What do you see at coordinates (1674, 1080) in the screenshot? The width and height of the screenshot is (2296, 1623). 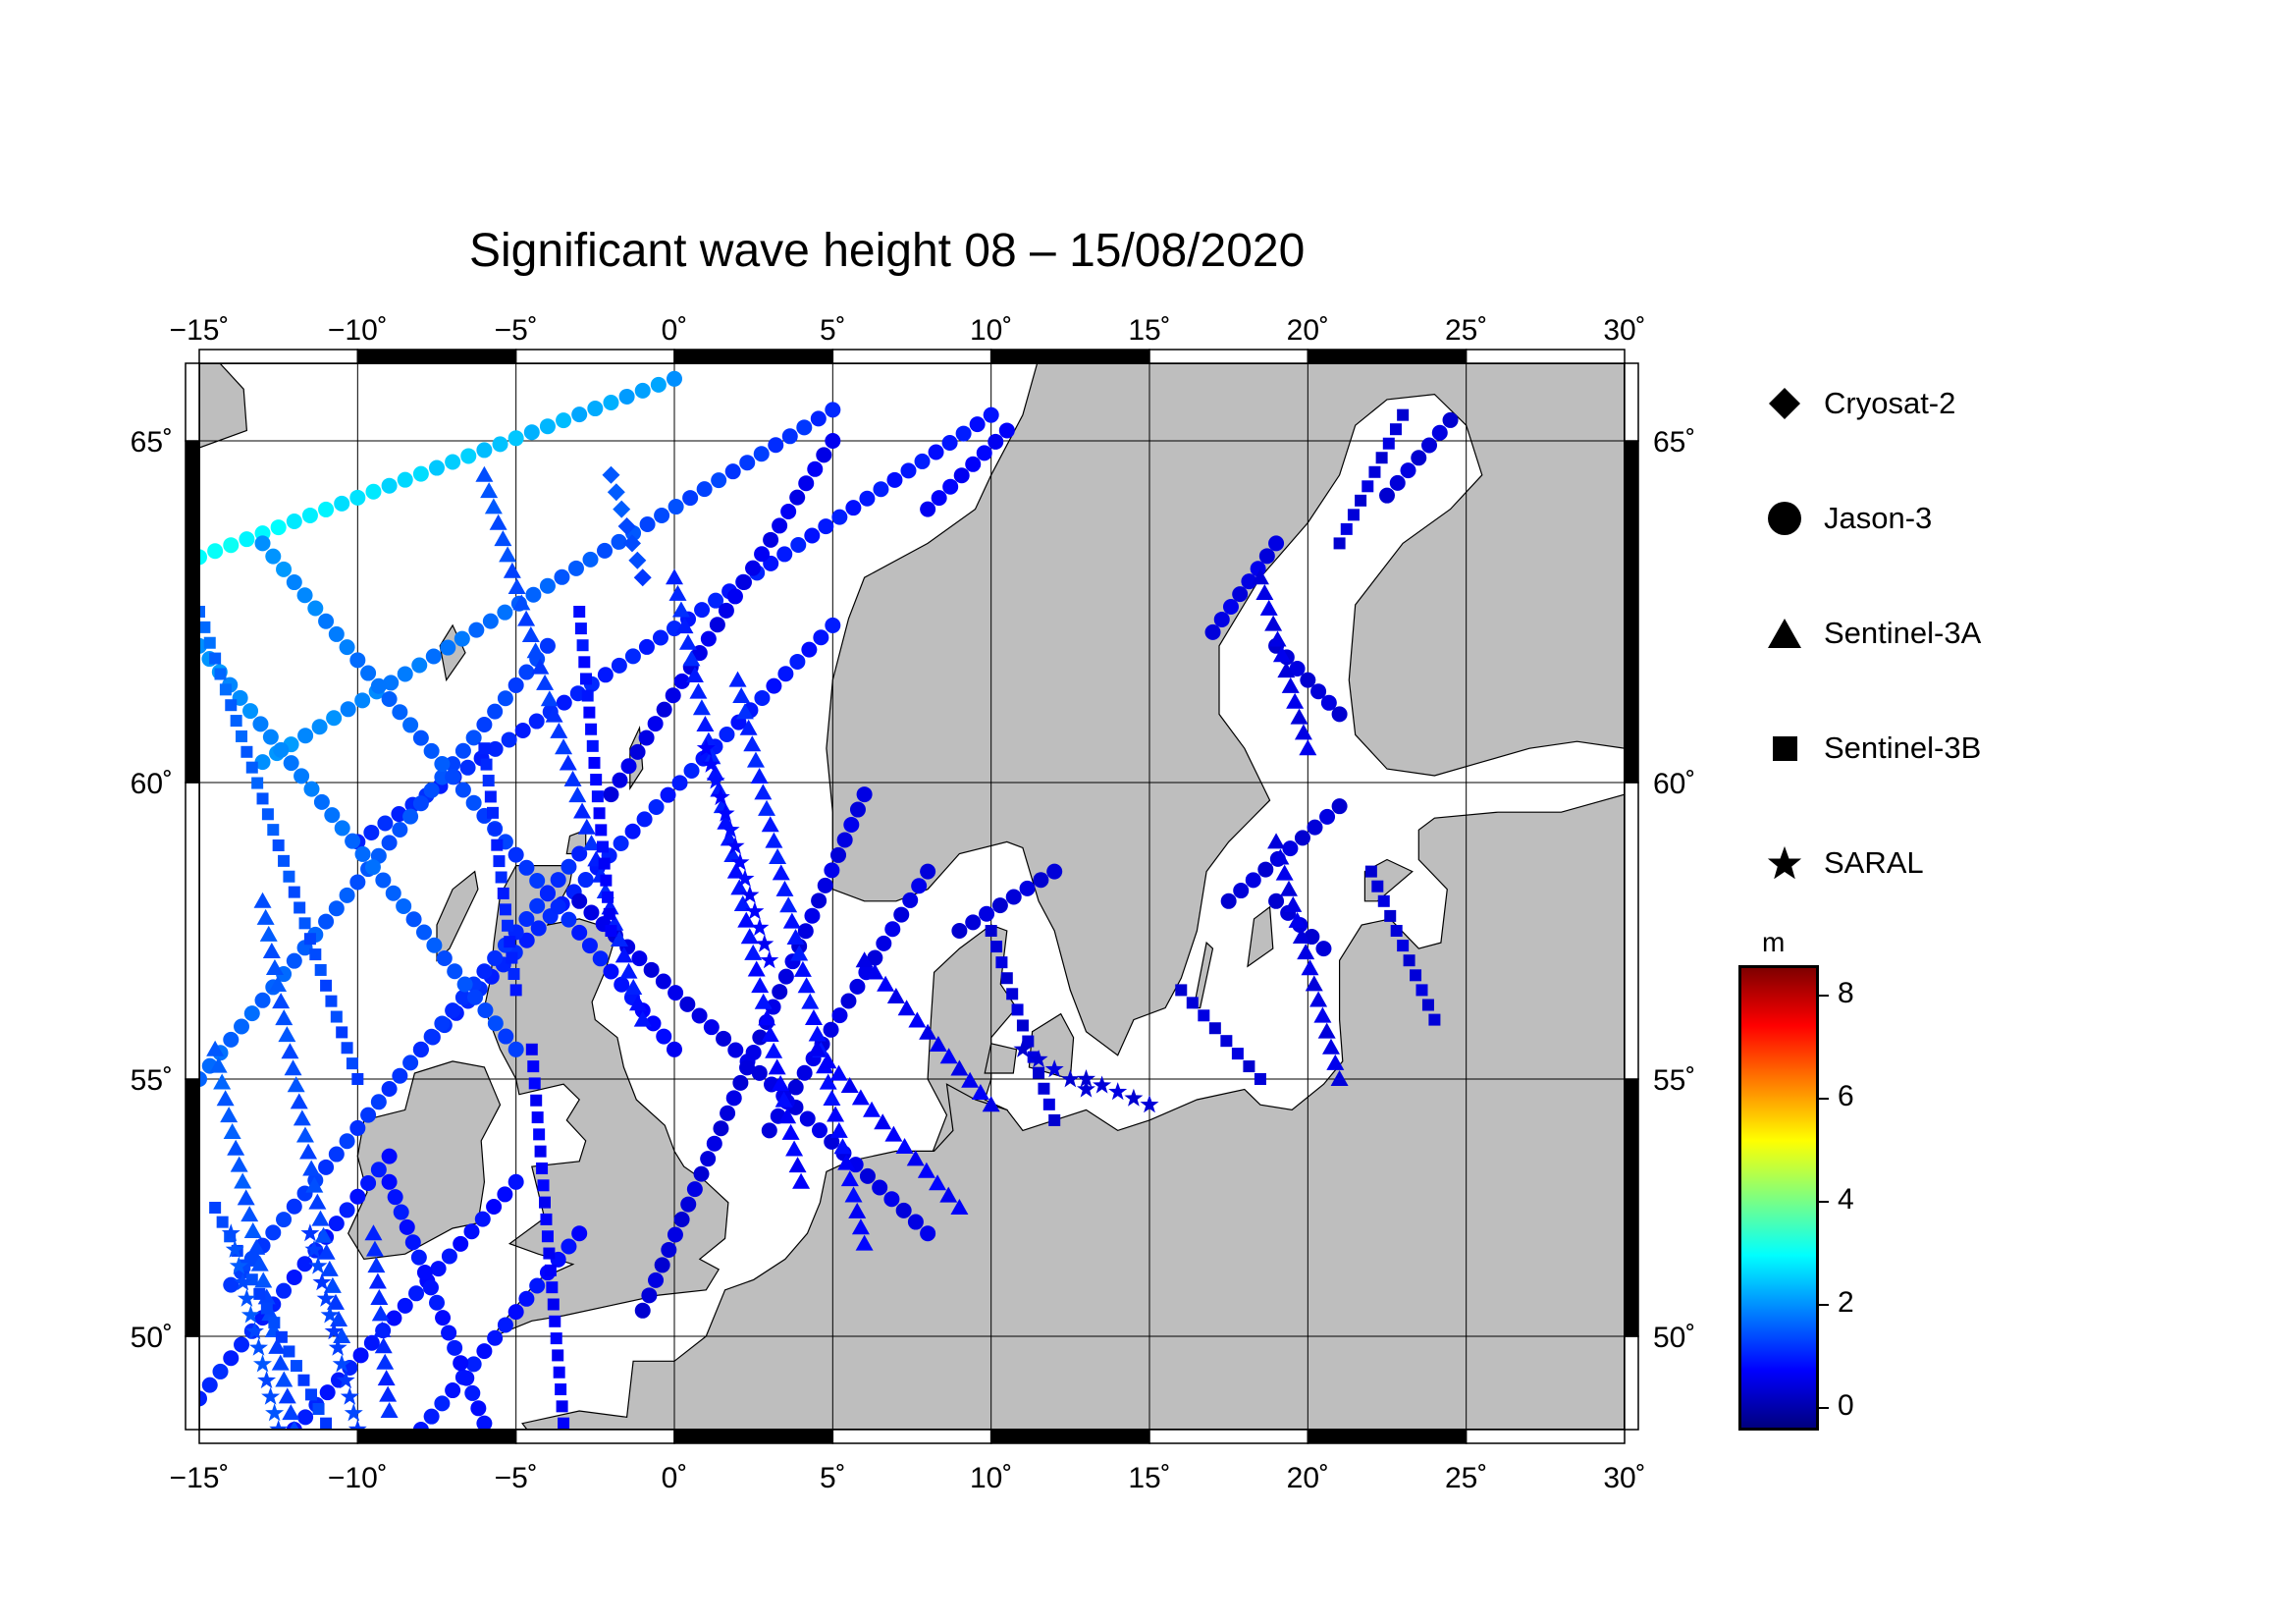 I see `lat-label-right: 55˚` at bounding box center [1674, 1080].